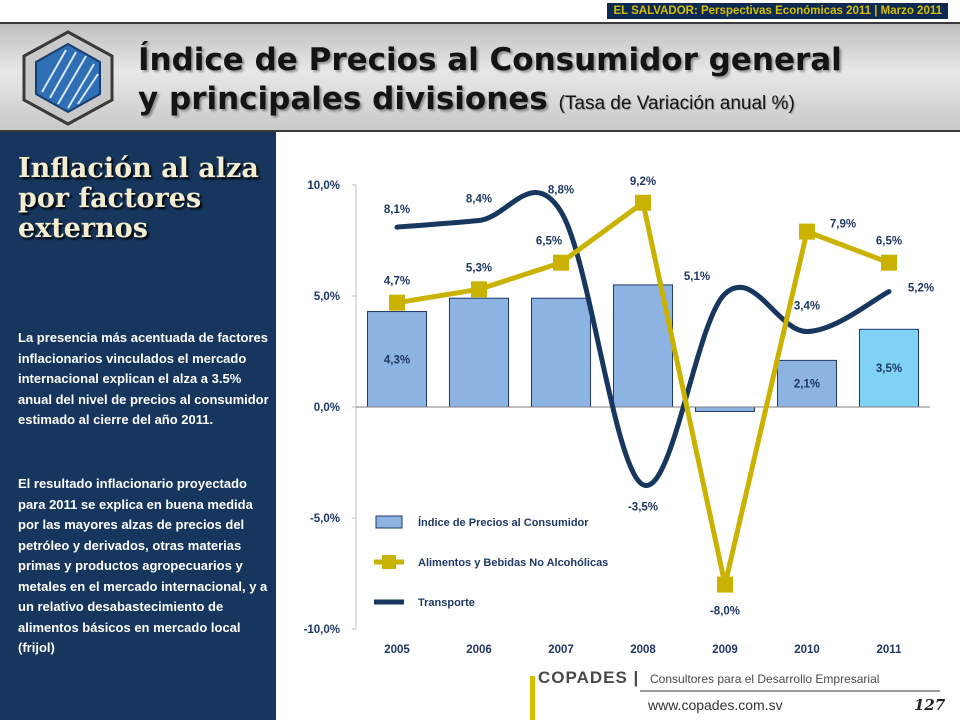 This screenshot has height=720, width=960. I want to click on bar-2010, so click(807, 383).